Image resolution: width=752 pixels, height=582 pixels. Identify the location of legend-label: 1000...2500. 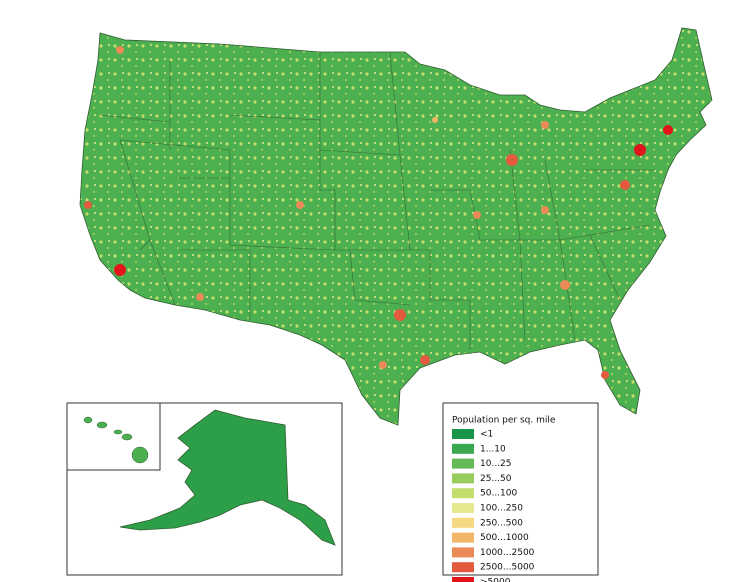
(507, 553).